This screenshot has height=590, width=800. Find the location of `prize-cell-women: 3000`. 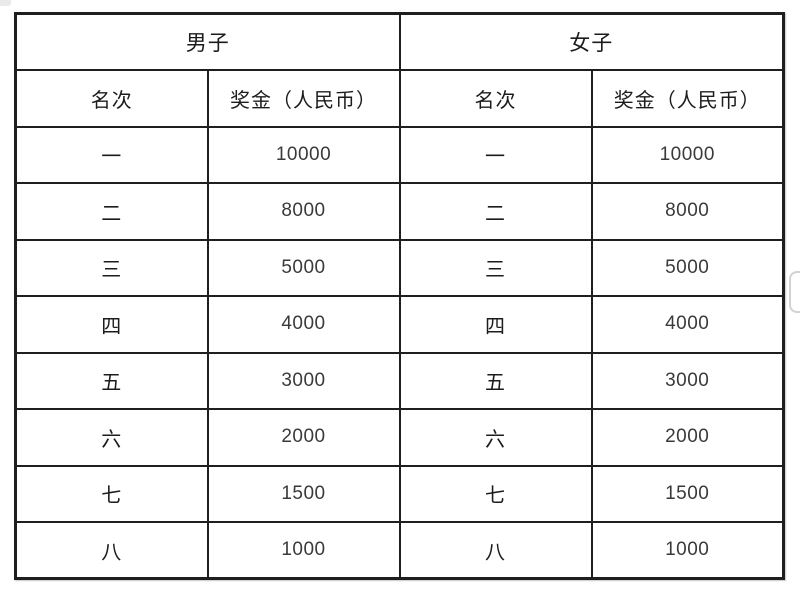

prize-cell-women: 3000 is located at coordinates (687, 380).